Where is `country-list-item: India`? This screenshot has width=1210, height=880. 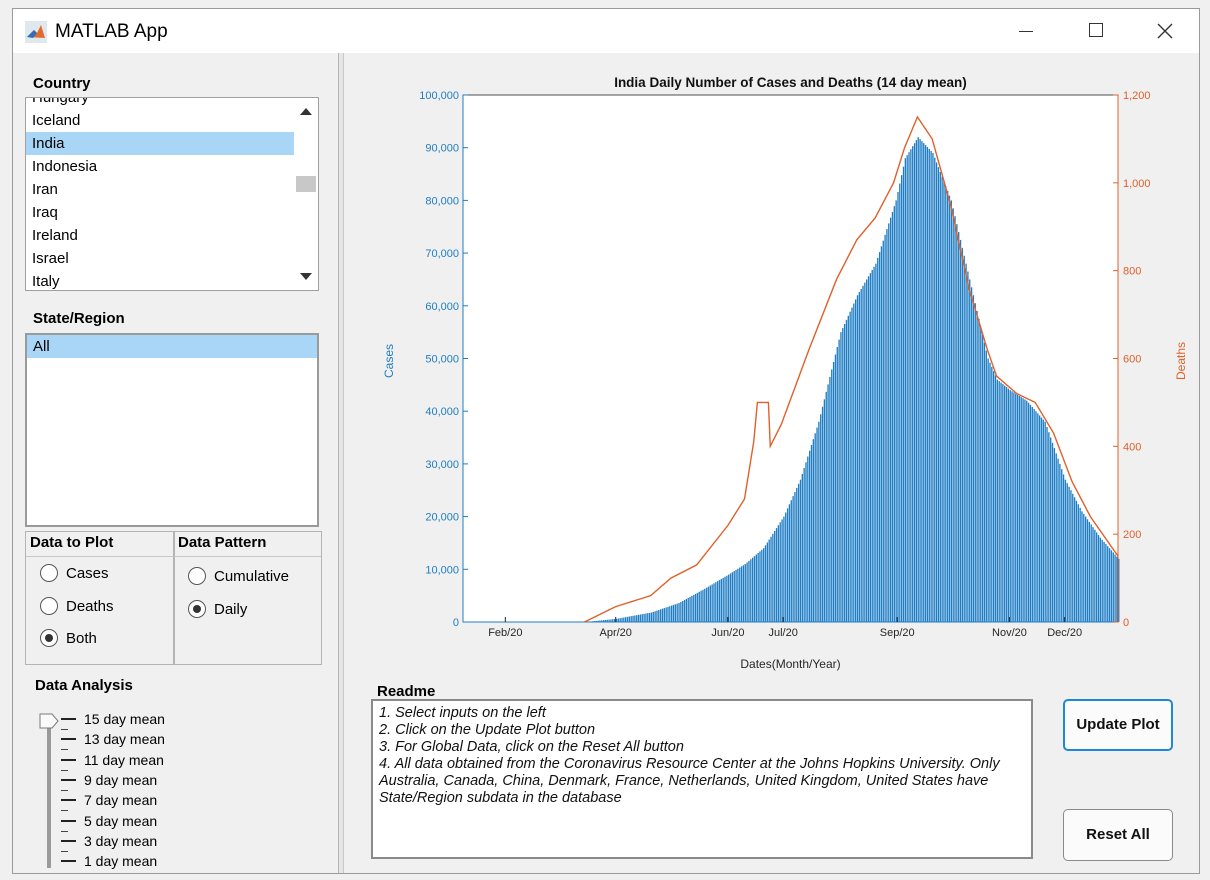 country-list-item: India is located at coordinates (160, 143).